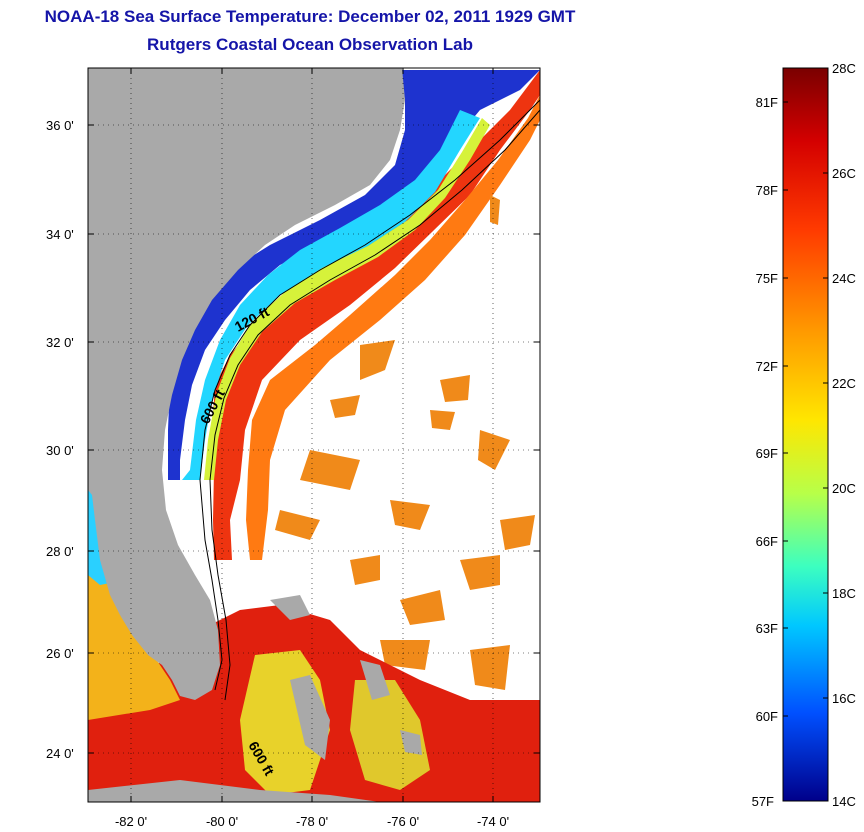 The width and height of the screenshot is (864, 832). Describe the element at coordinates (844, 278) in the screenshot. I see `colorbar-celsius-label: 24C` at that location.